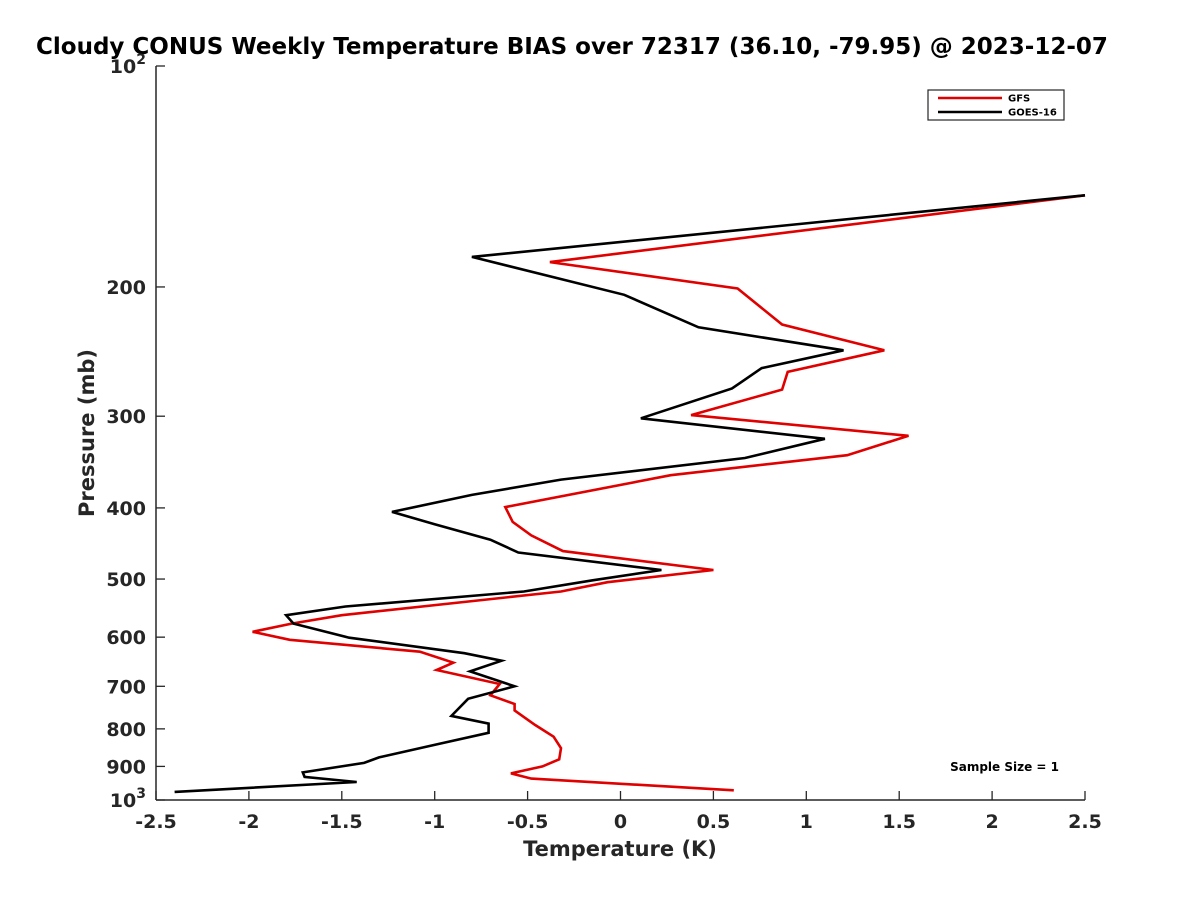 The width and height of the screenshot is (1200, 900). What do you see at coordinates (342, 822) in the screenshot?
I see `x-tick-label: -1.5` at bounding box center [342, 822].